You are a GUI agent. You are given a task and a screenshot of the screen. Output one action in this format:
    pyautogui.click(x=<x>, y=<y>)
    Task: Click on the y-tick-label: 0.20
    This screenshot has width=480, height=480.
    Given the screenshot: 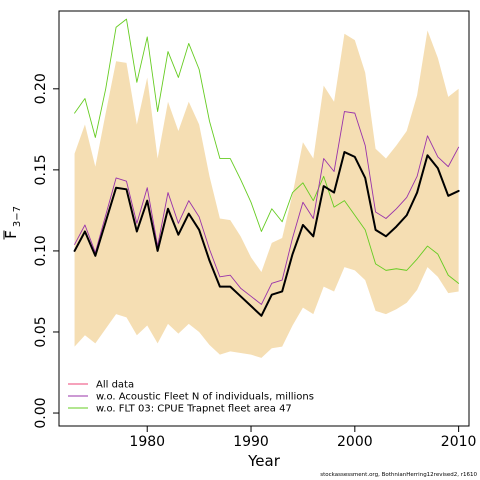 What is the action you would take?
    pyautogui.click(x=41, y=88)
    